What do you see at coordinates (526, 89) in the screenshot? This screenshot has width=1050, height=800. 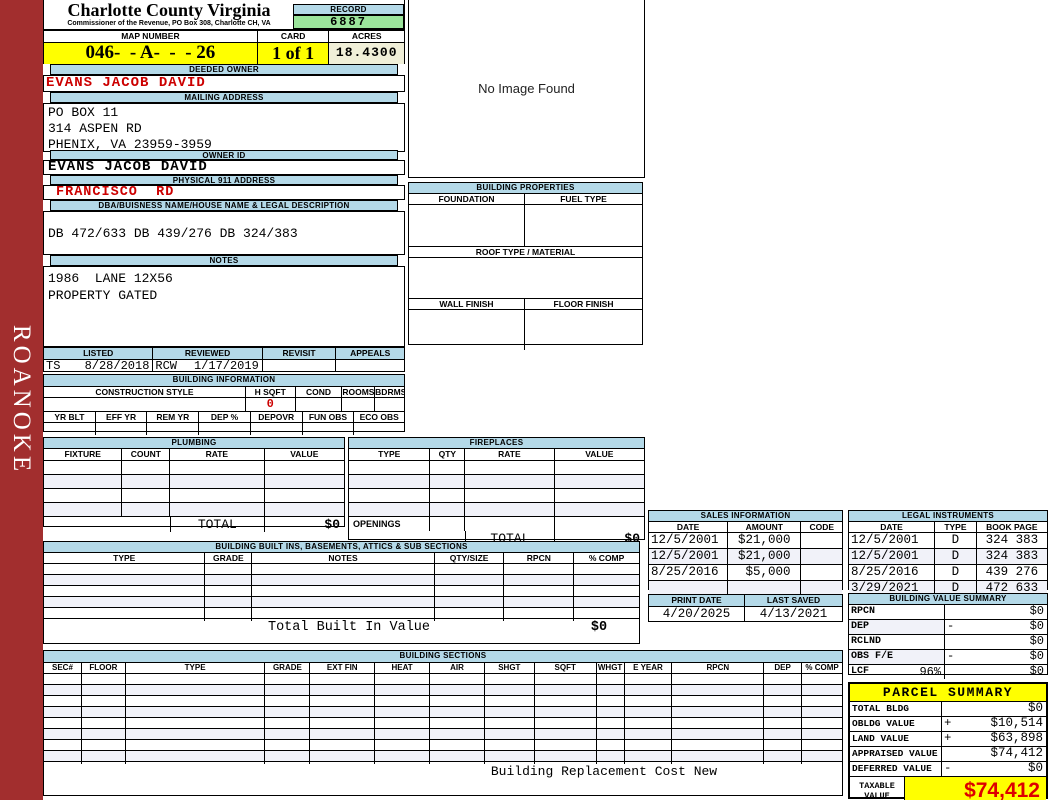 I see `property-image-panel: No Image Found` at bounding box center [526, 89].